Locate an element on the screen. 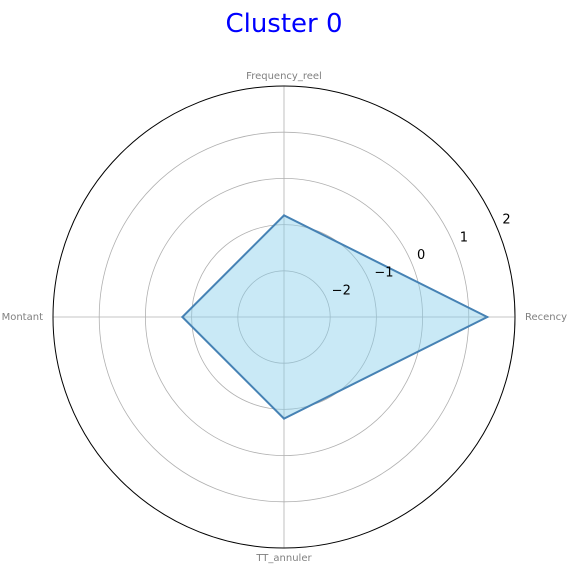  radial-tick-label: 1 is located at coordinates (464, 237).